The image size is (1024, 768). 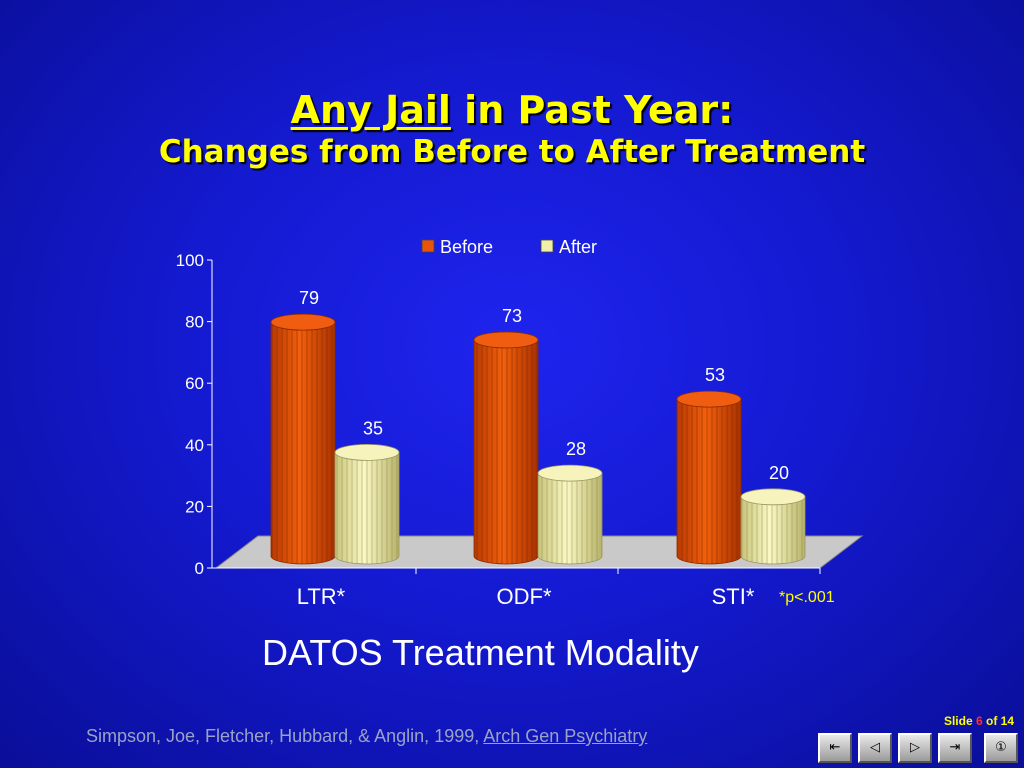 What do you see at coordinates (1001, 748) in the screenshot?
I see `return-button: ①` at bounding box center [1001, 748].